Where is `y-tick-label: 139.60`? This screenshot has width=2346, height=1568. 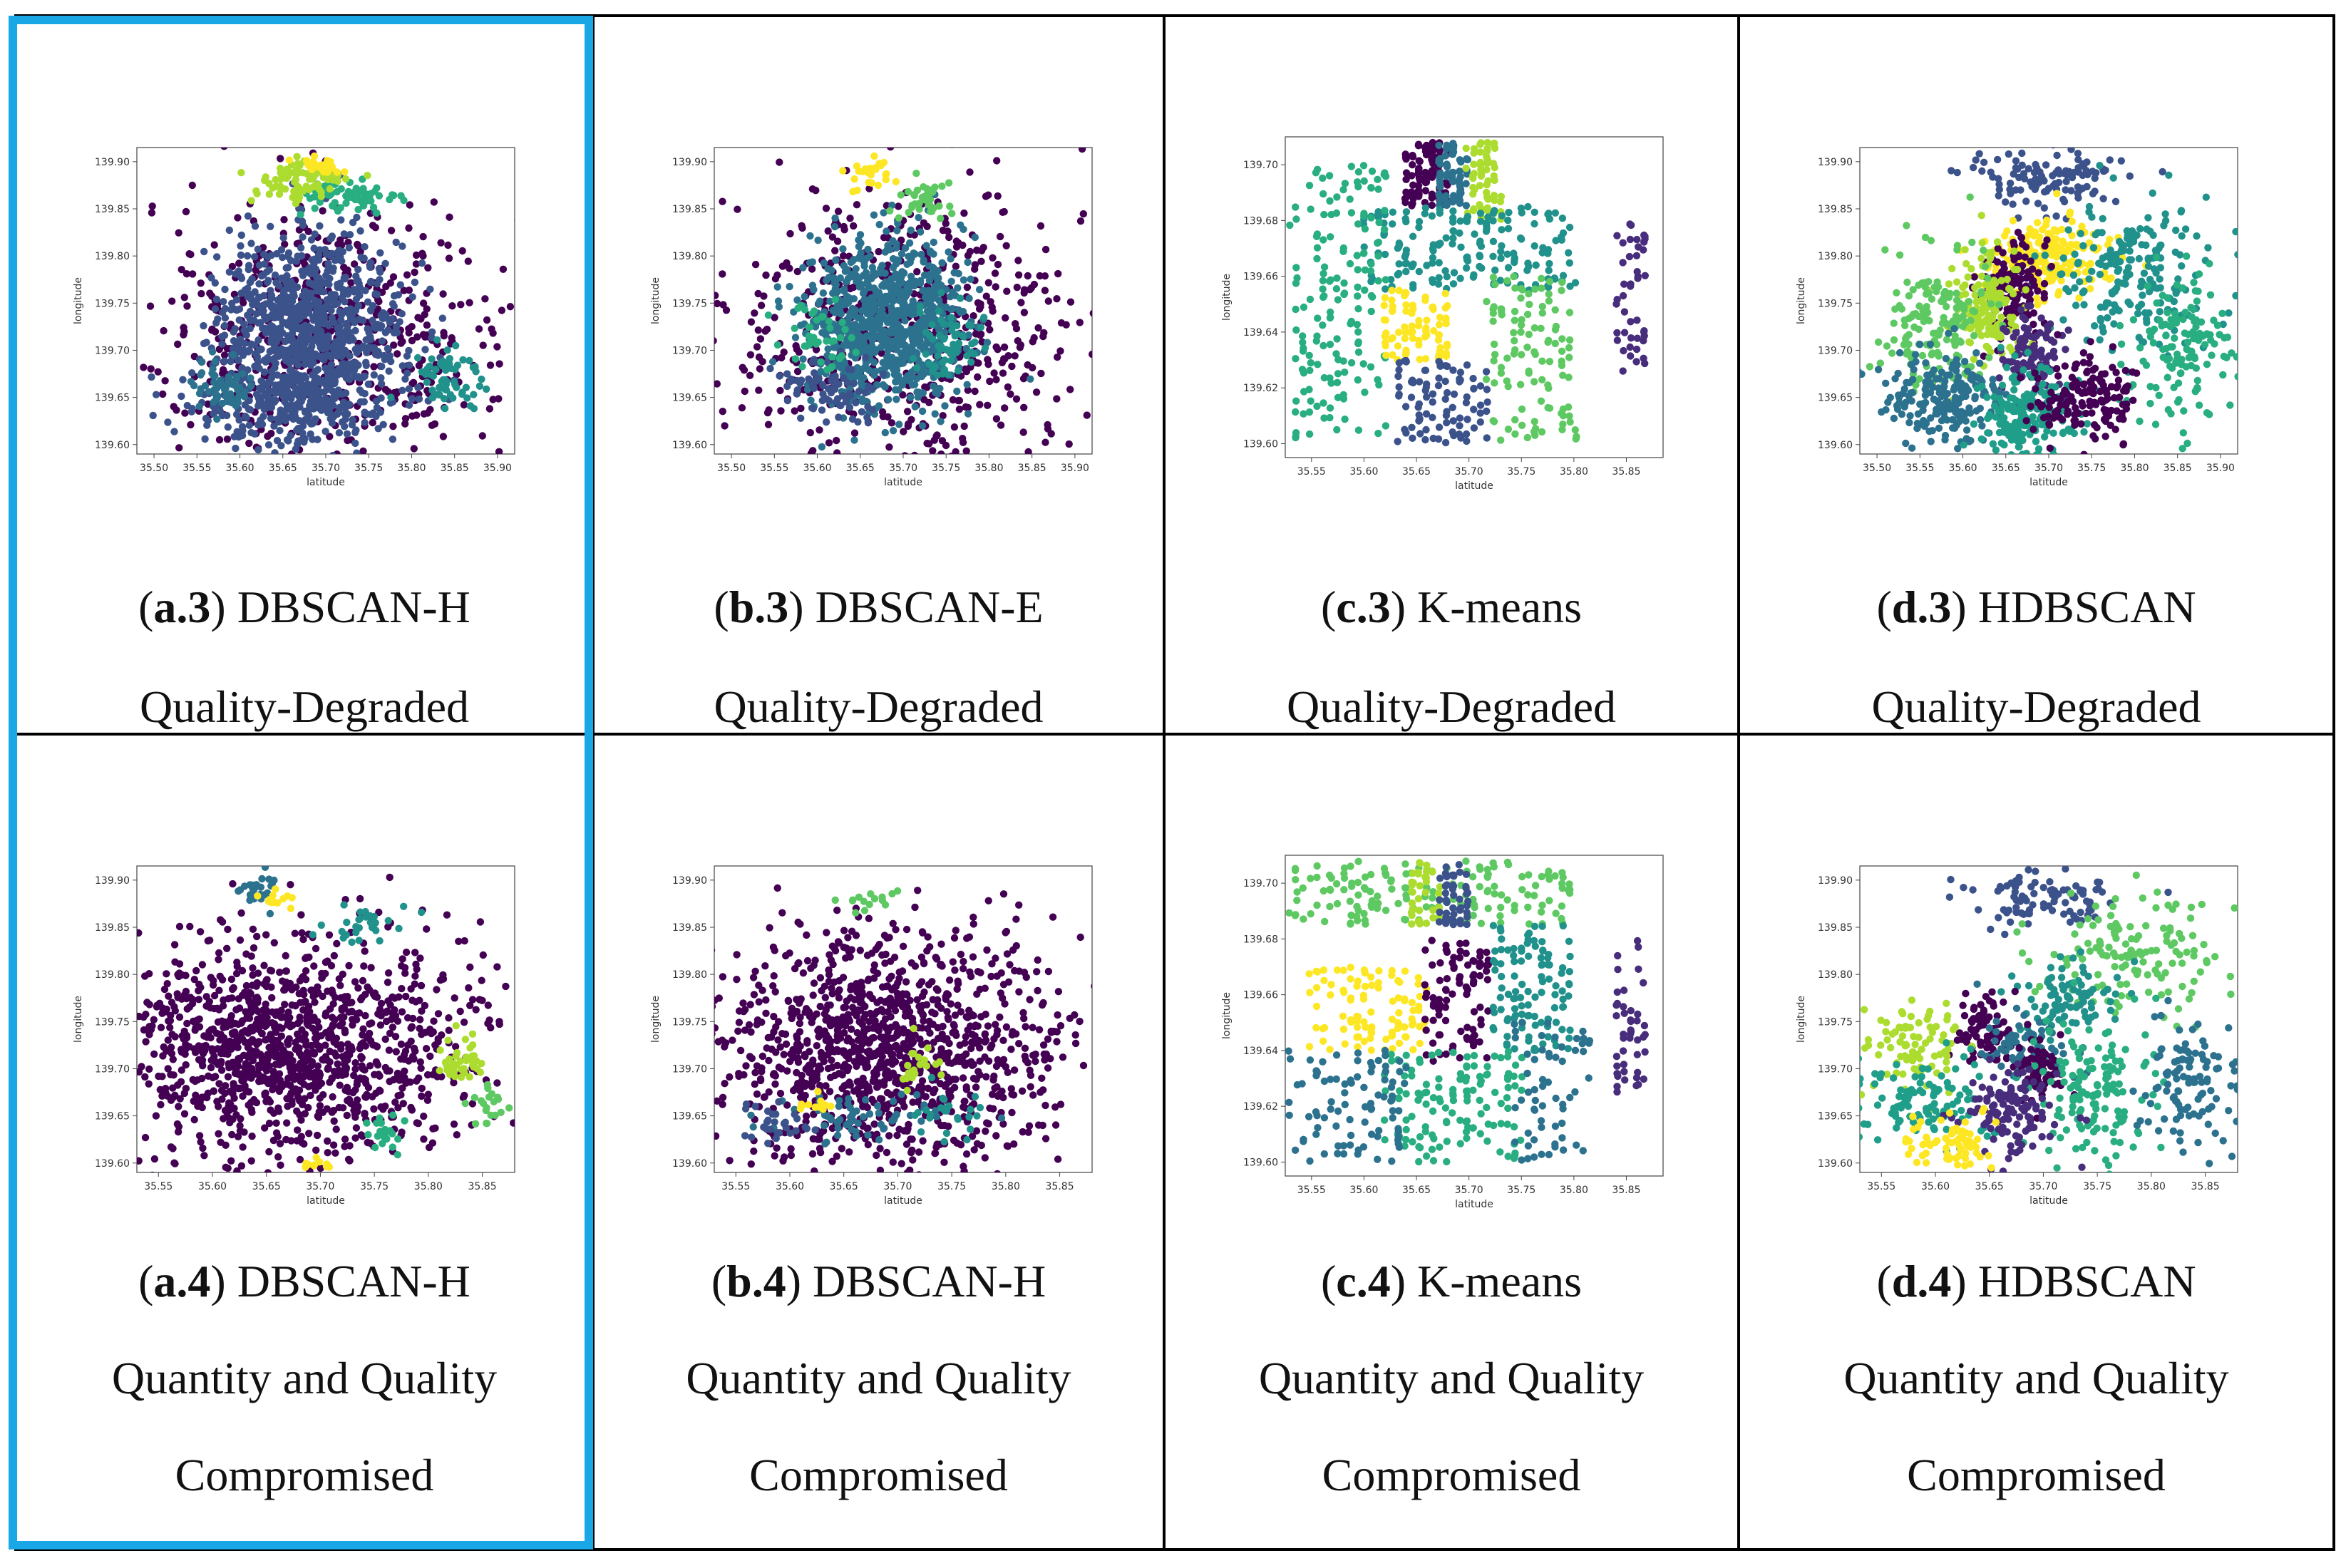
y-tick-label: 139.60 is located at coordinates (112, 446).